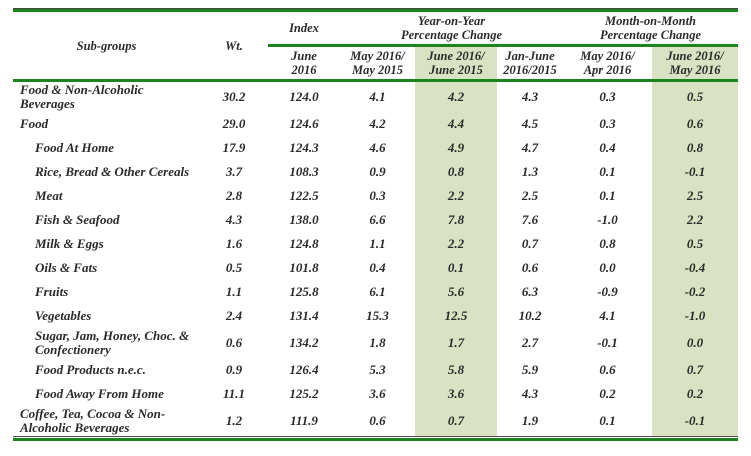  Describe the element at coordinates (304, 243) in the screenshot. I see `value-cell: 124.8` at that location.